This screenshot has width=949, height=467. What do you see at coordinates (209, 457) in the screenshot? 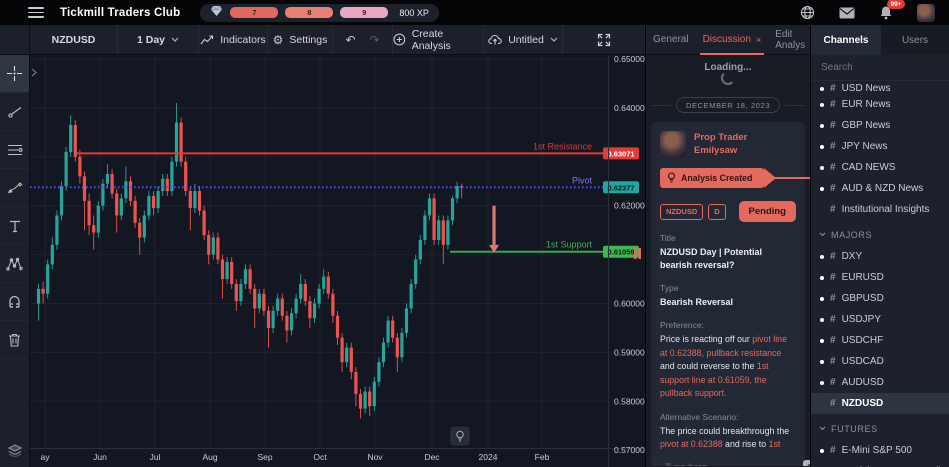
I see `svg-text: Aug` at bounding box center [209, 457].